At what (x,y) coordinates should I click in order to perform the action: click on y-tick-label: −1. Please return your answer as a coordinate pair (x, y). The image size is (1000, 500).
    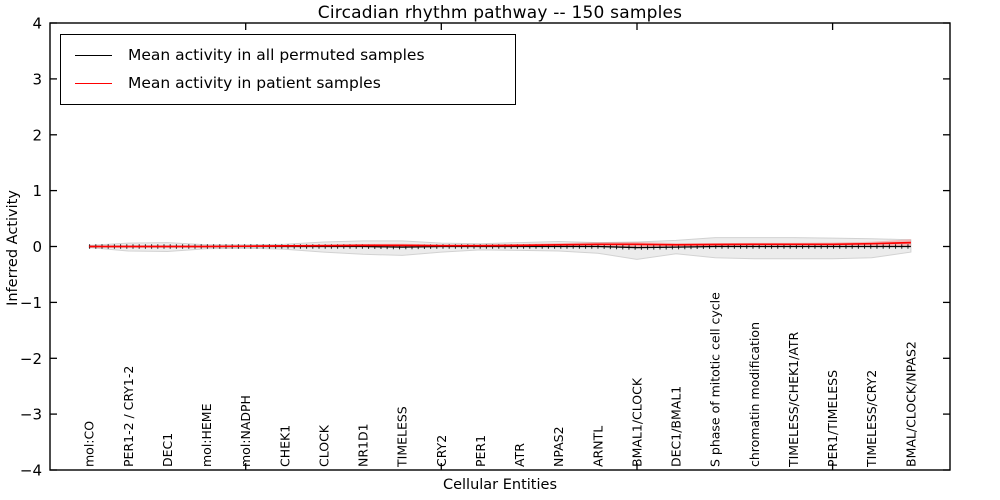
    Looking at the image, I should click on (31, 303).